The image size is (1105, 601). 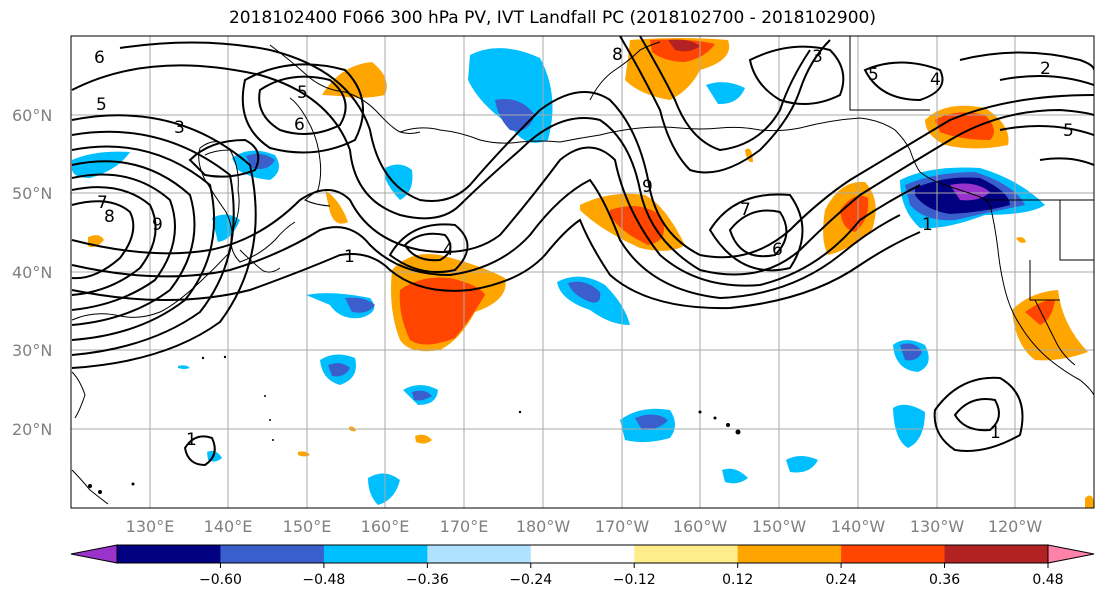 I want to click on colorbar-tick-label: 0.48, so click(x=1047, y=580).